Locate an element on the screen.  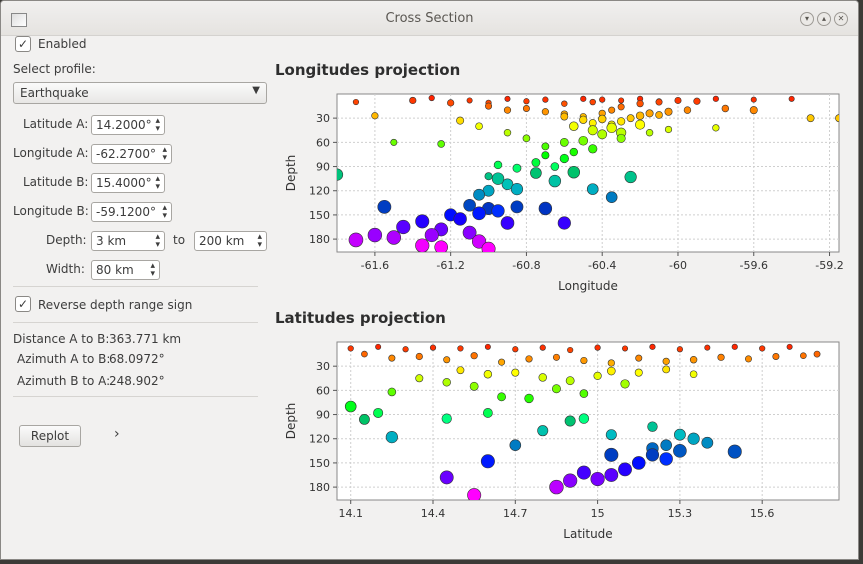
latitude-b-spinbox: 15.4000° ▴ ▾ is located at coordinates (128, 183).